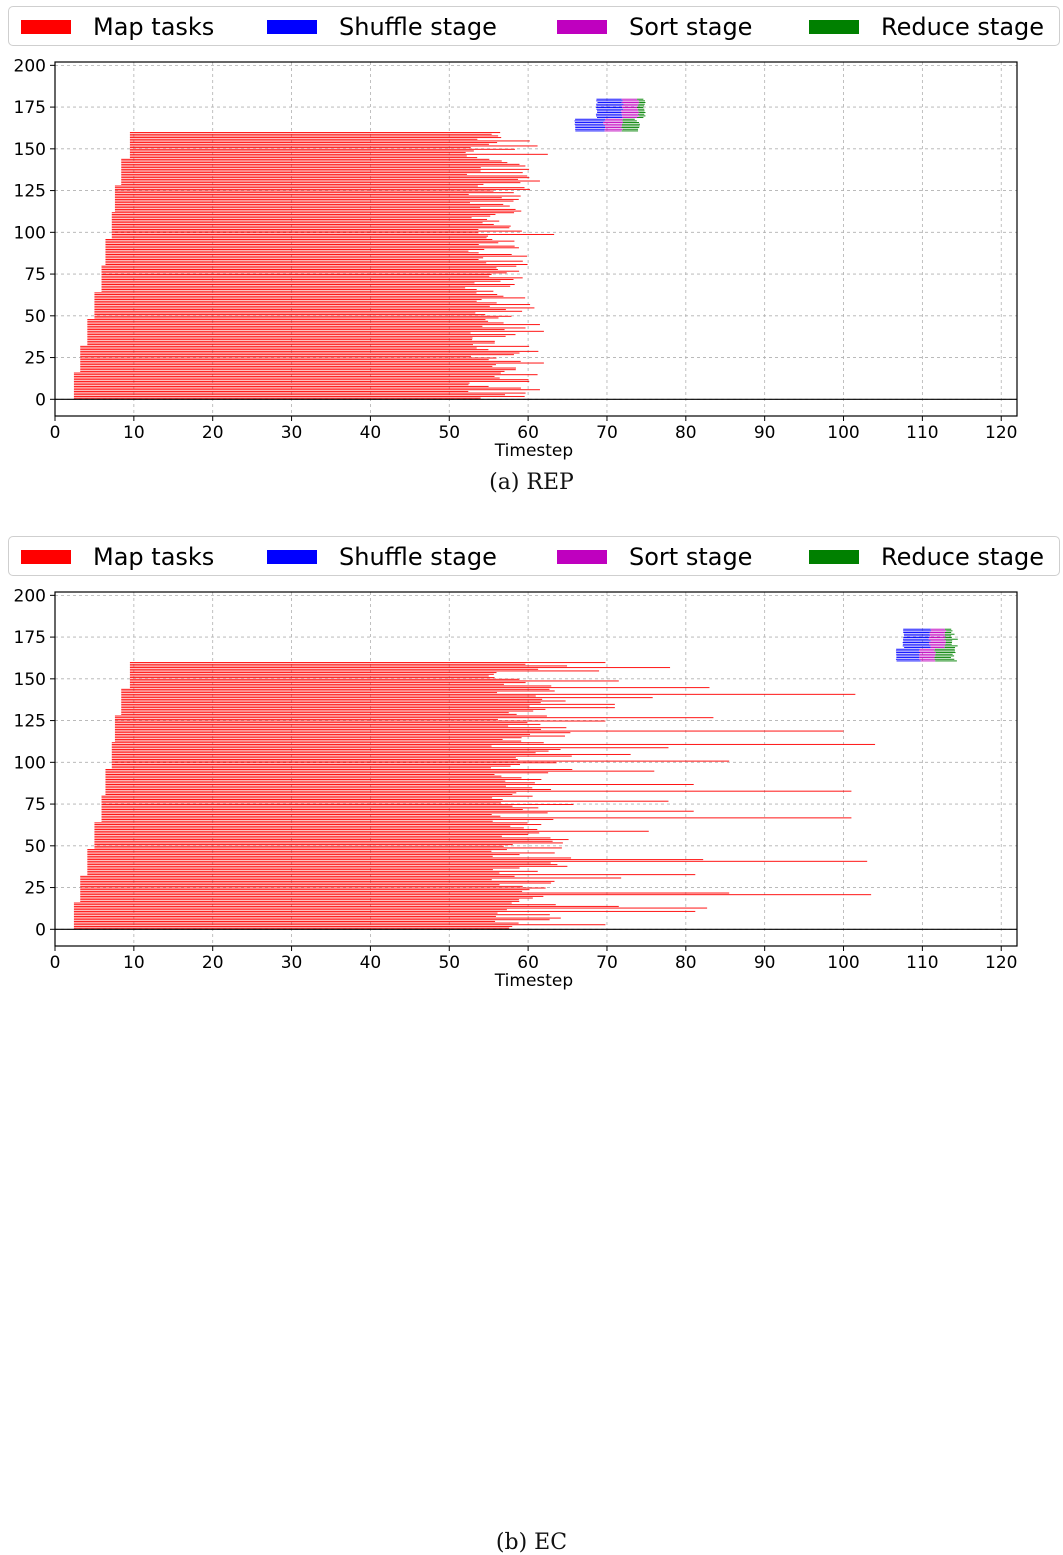 Image resolution: width=1063 pixels, height=1555 pixels. What do you see at coordinates (292, 557) in the screenshot?
I see `legend-swatch-shuffle` at bounding box center [292, 557].